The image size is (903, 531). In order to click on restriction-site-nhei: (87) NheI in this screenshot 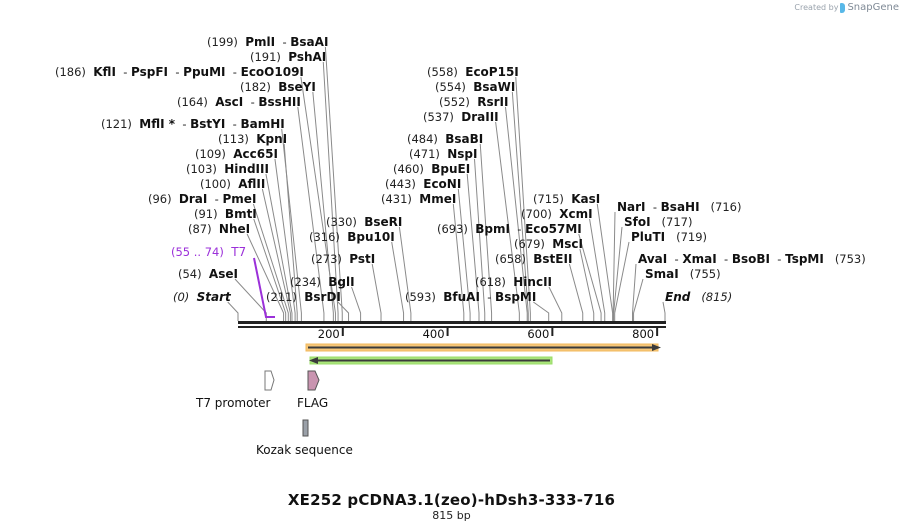, I will do `click(219, 229)`.